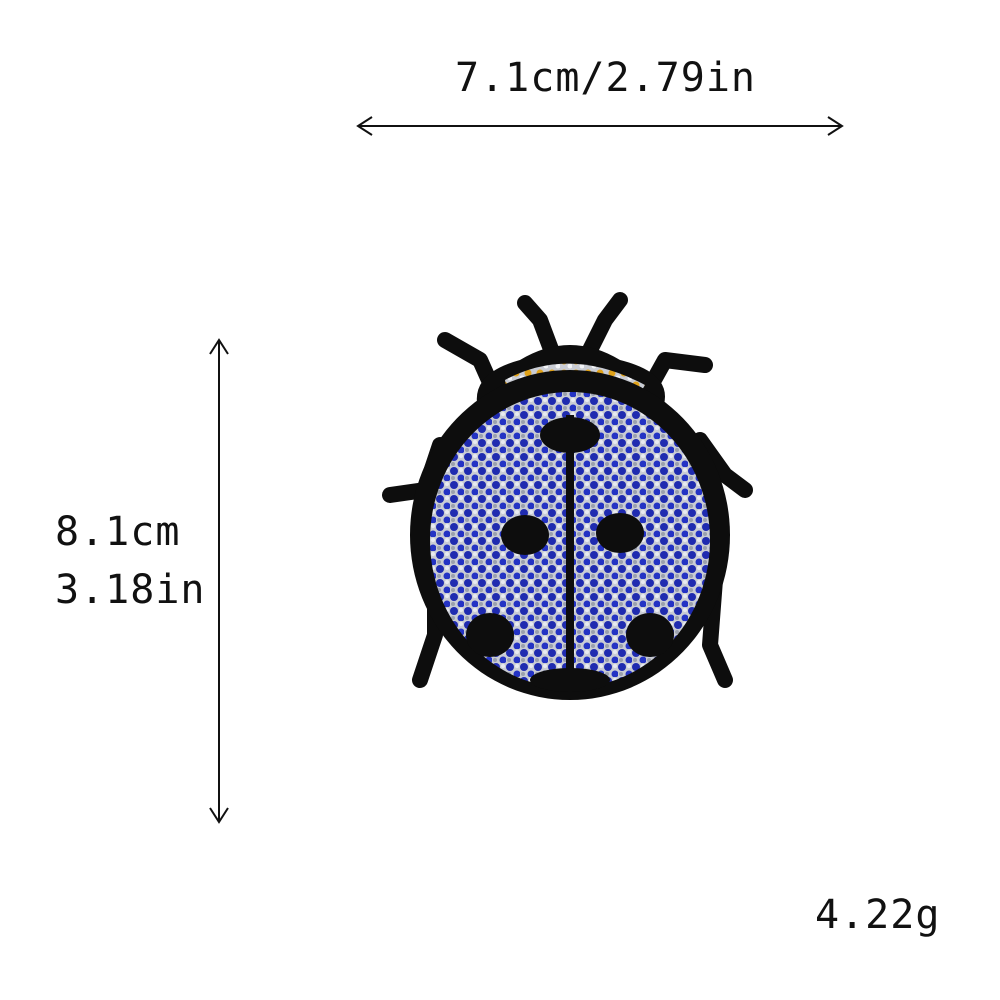  I want to click on weight-measurement: 4.22g, so click(878, 915).